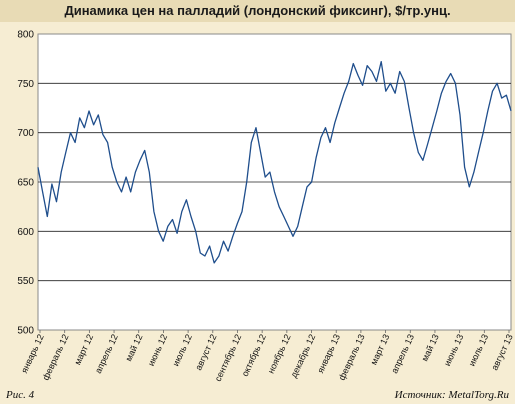  What do you see at coordinates (25, 133) in the screenshot?
I see `y-tick-label: 700` at bounding box center [25, 133].